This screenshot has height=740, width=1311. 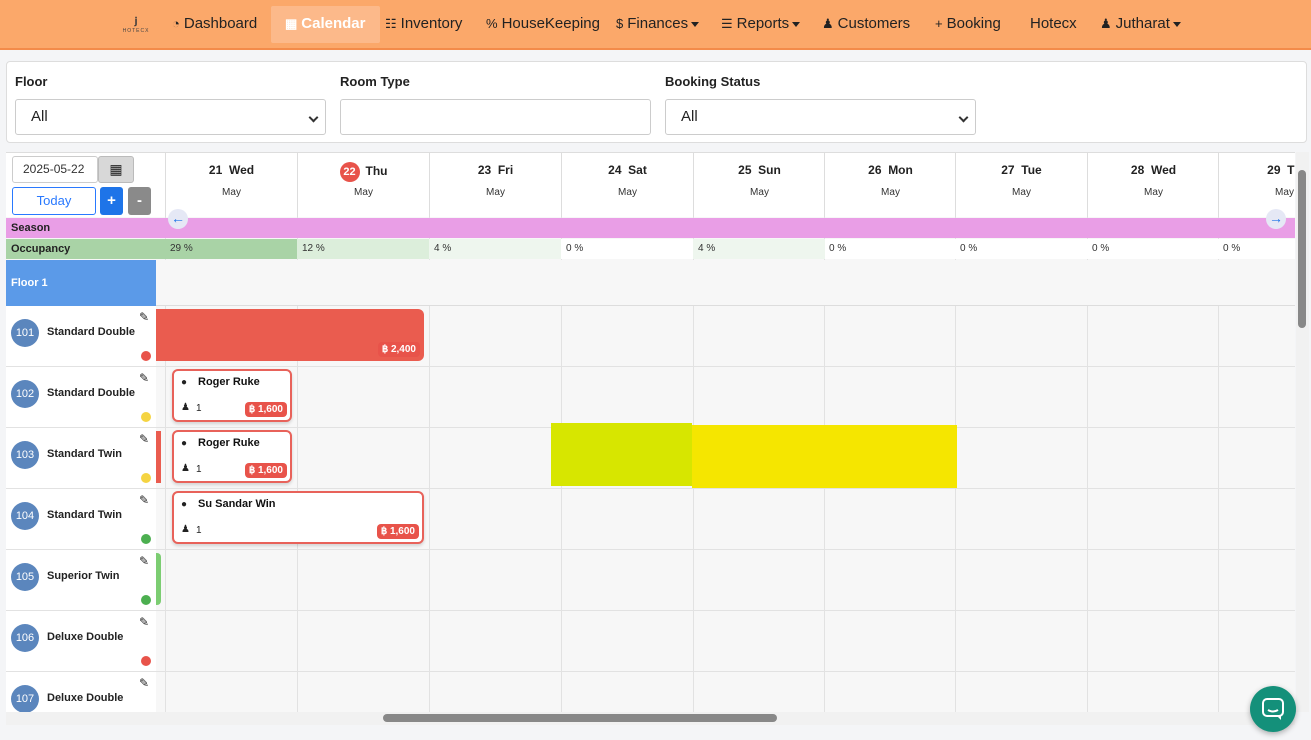 What do you see at coordinates (423, 25) in the screenshot?
I see `nav-inventory: ☷ Inventory` at bounding box center [423, 25].